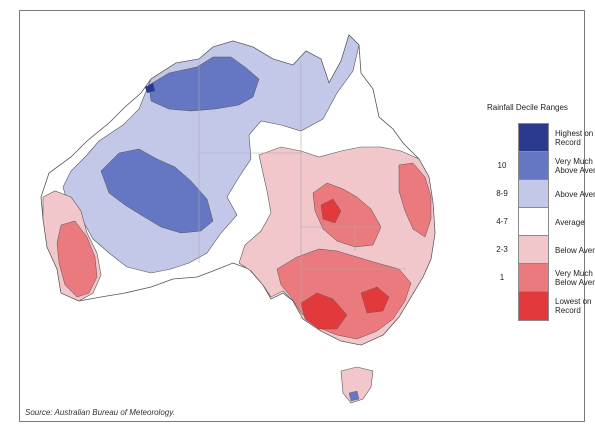 The height and width of the screenshot is (429, 595). I want to click on legend-swatch-very-much-above, so click(533, 166).